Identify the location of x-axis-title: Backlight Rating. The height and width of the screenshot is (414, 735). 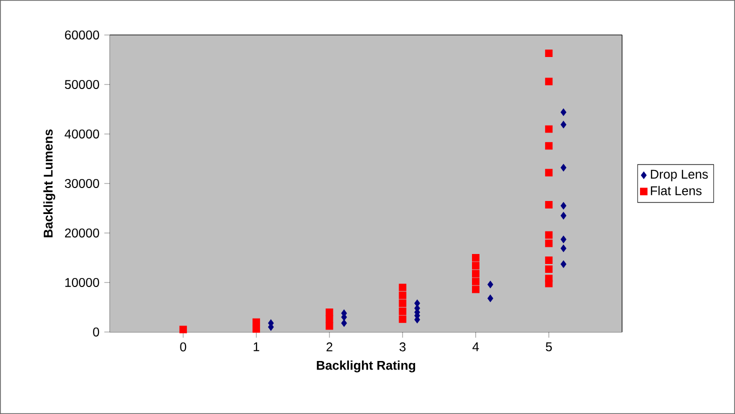
(366, 366).